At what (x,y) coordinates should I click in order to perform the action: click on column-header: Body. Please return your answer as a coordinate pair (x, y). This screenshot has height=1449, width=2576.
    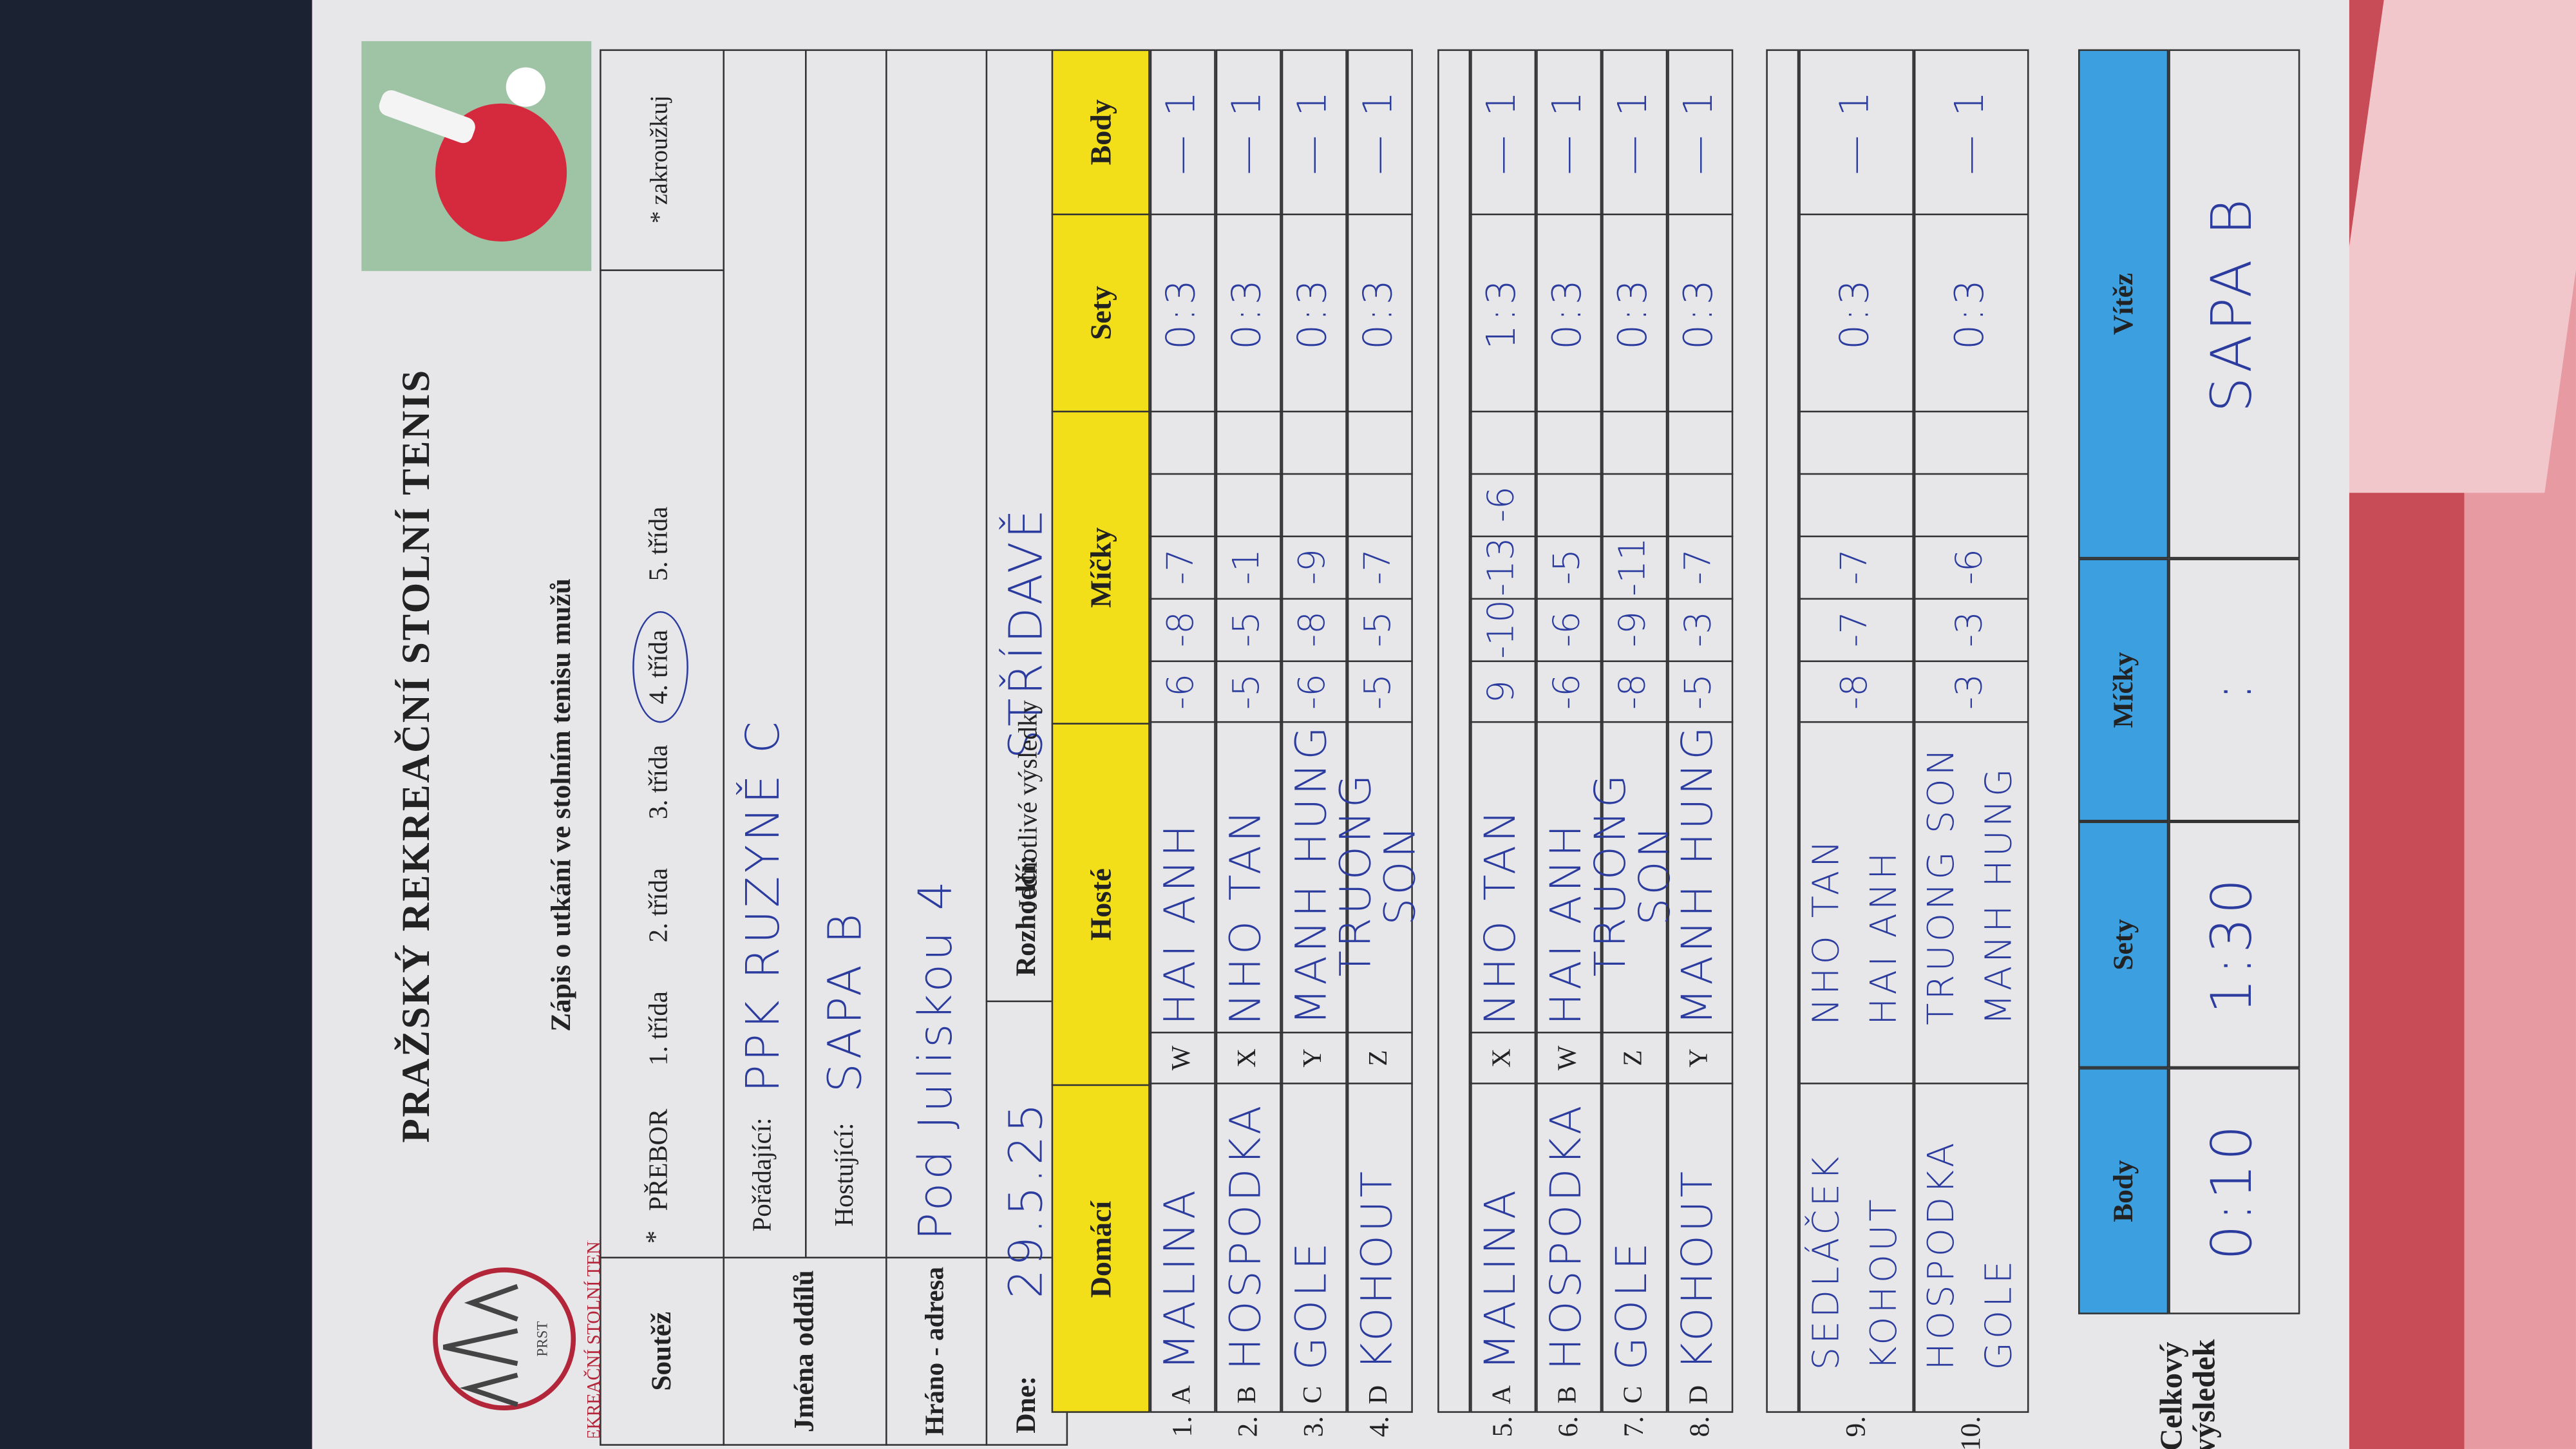
    Looking at the image, I should click on (1100, 131).